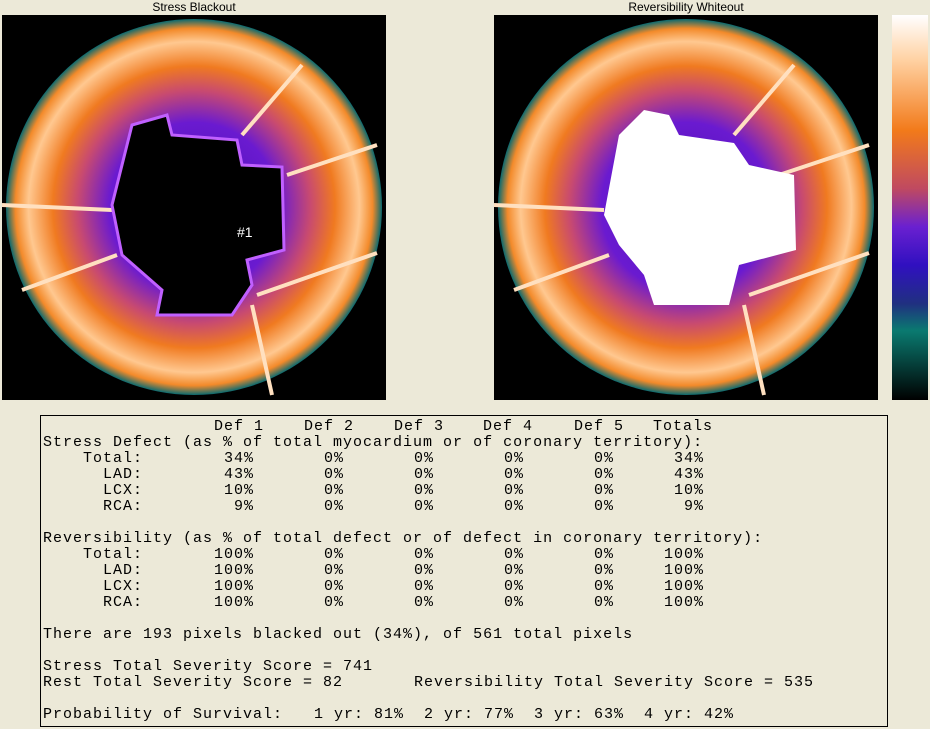  Describe the element at coordinates (239, 426) in the screenshot. I see `column-header: Def 1` at that location.